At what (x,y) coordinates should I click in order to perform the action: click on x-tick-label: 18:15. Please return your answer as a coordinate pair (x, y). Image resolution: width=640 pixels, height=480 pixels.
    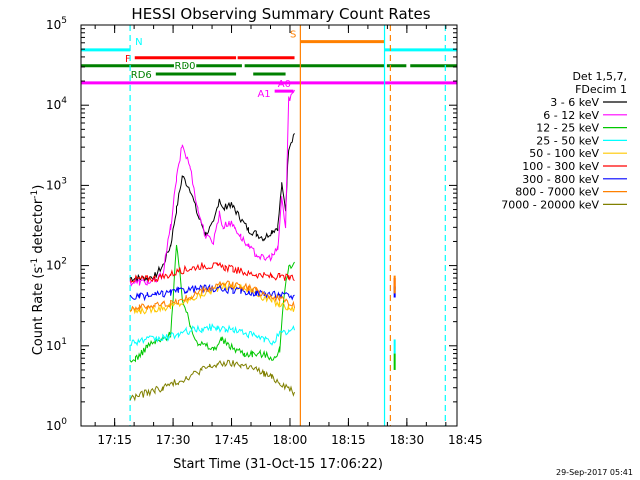
    Looking at the image, I should click on (348, 440).